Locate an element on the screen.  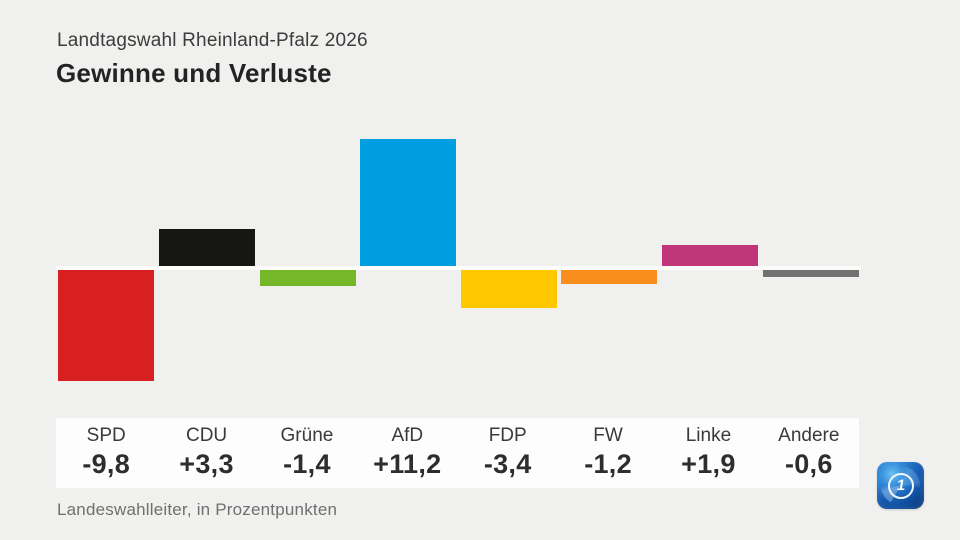
party-label-andere: Andere is located at coordinates (809, 435).